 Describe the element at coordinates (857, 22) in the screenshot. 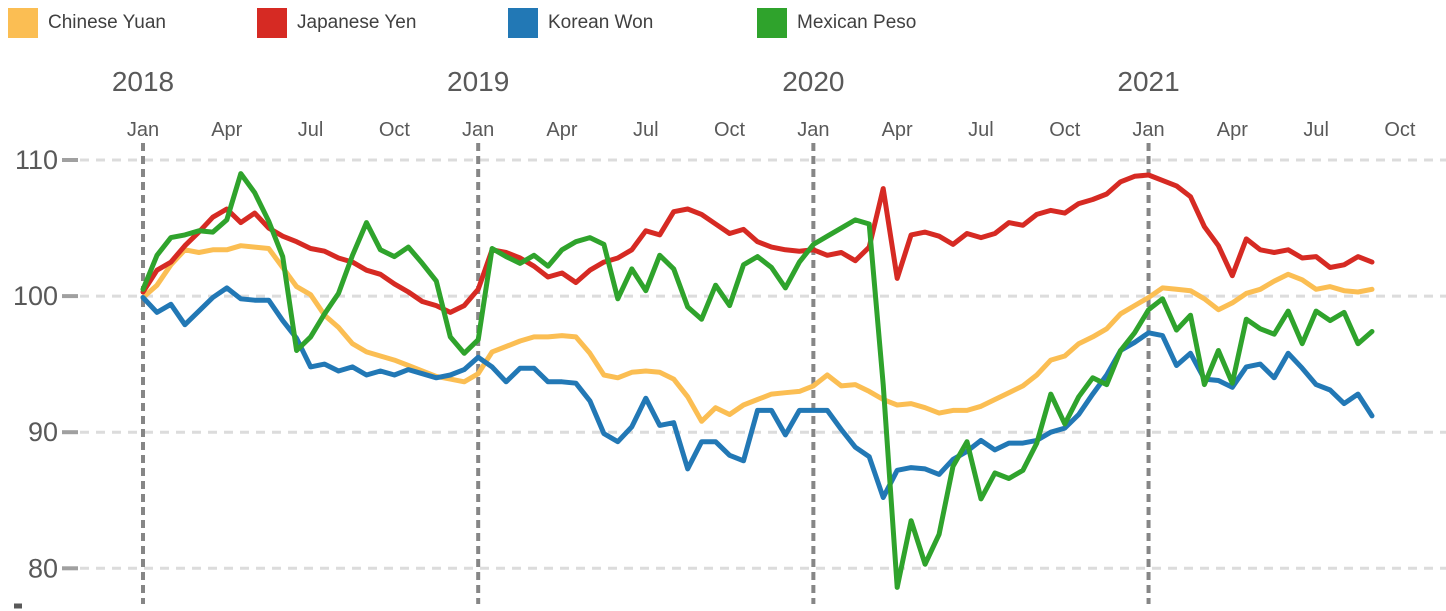

I see `legend-label-mexican-peso: Mexican Peso` at that location.